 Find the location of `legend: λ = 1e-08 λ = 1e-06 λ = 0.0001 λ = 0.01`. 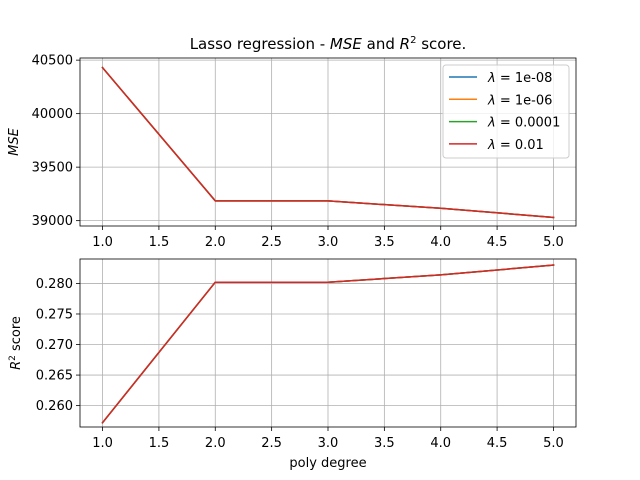

legend: λ = 1e-08 λ = 1e-06 λ = 0.0001 λ = 0.01 is located at coordinates (506, 111).